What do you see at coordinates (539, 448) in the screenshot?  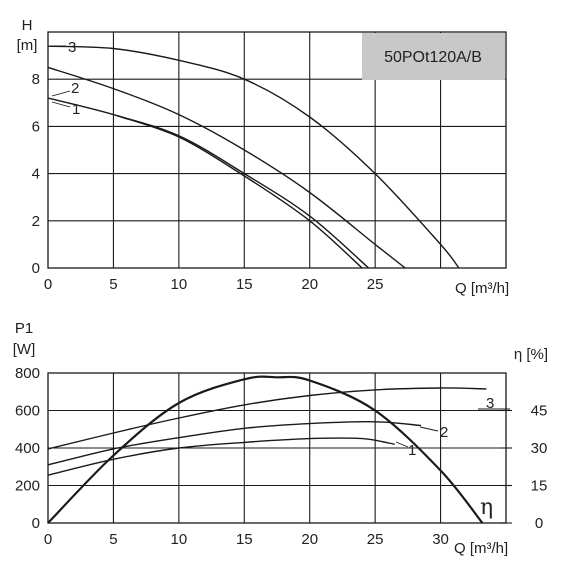 I see `eta-y-tick-label: 30` at bounding box center [539, 448].